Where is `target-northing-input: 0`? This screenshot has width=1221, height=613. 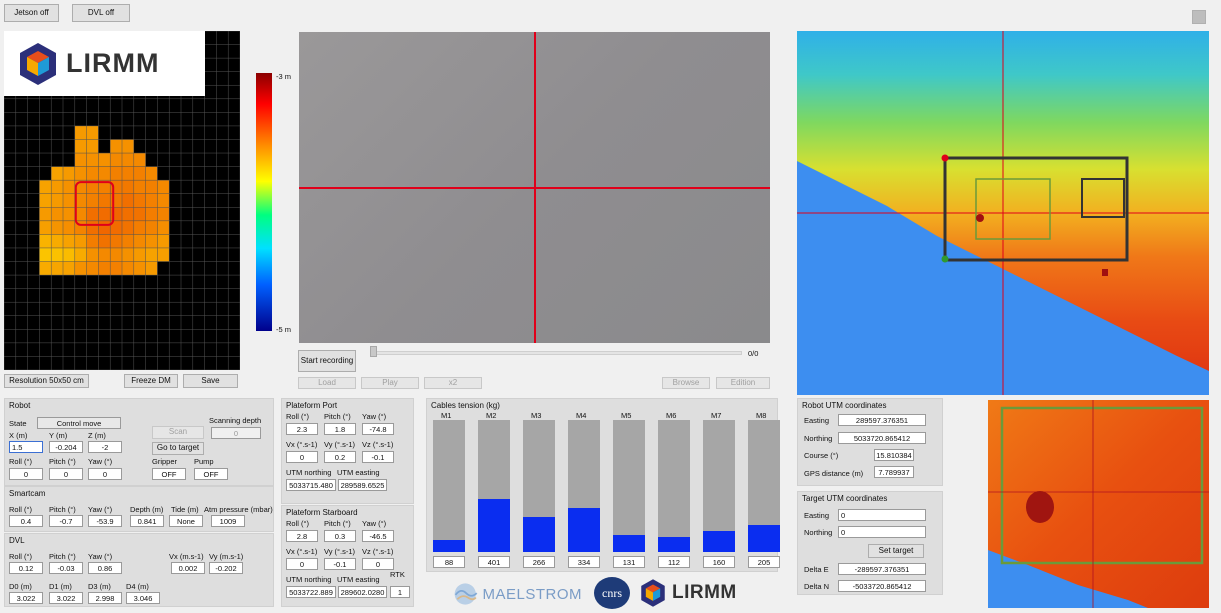
target-northing-input: 0 is located at coordinates (882, 532).